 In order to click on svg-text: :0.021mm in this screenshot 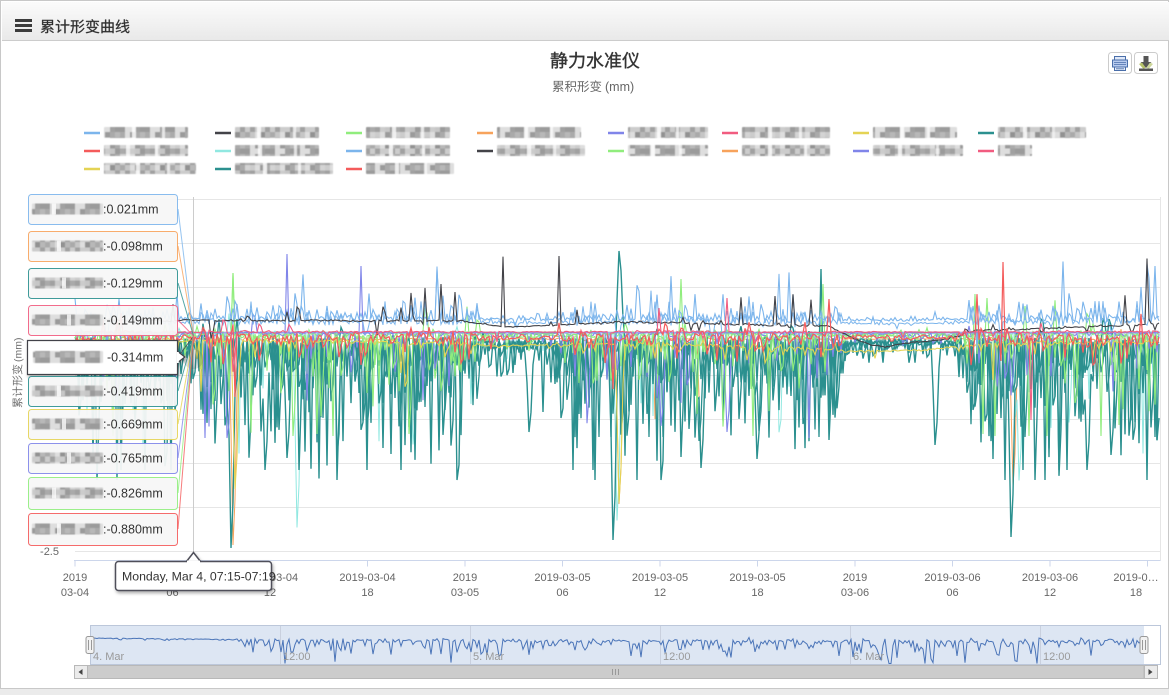, I will do `click(131, 210)`.